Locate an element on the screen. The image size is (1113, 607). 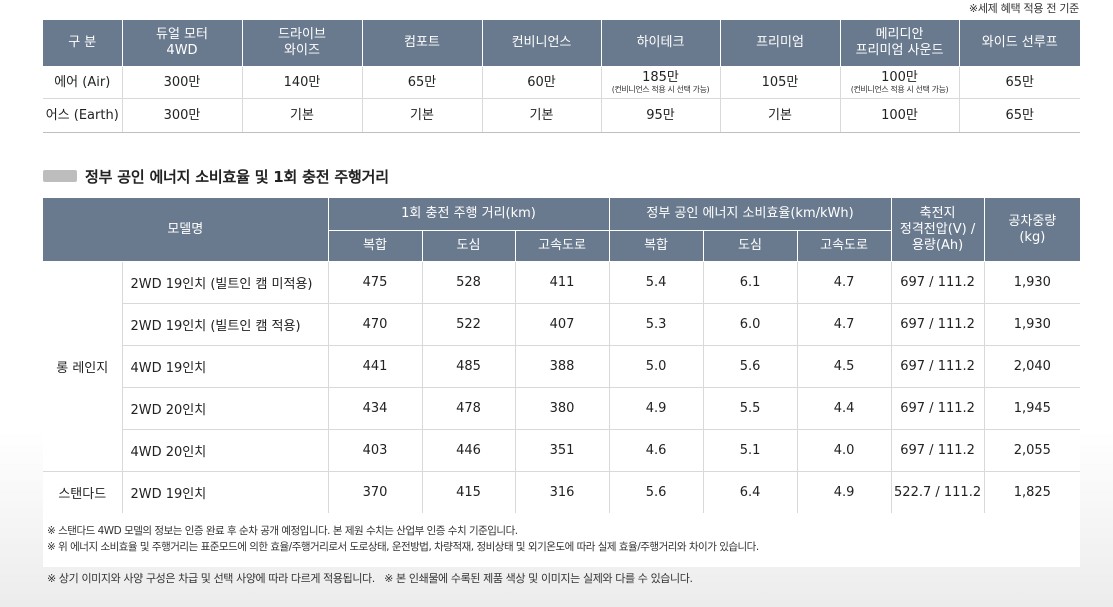
value-cell: 380 is located at coordinates (562, 408).